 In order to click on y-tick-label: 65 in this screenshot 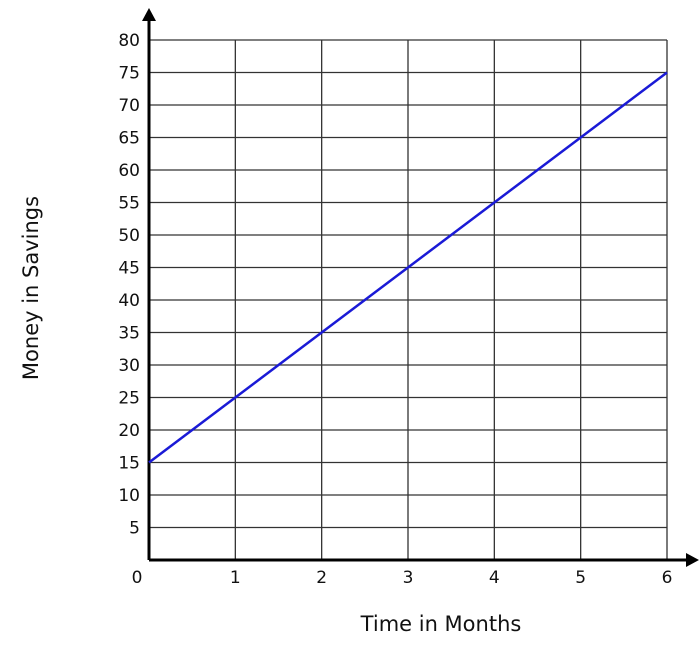, I will do `click(129, 139)`.